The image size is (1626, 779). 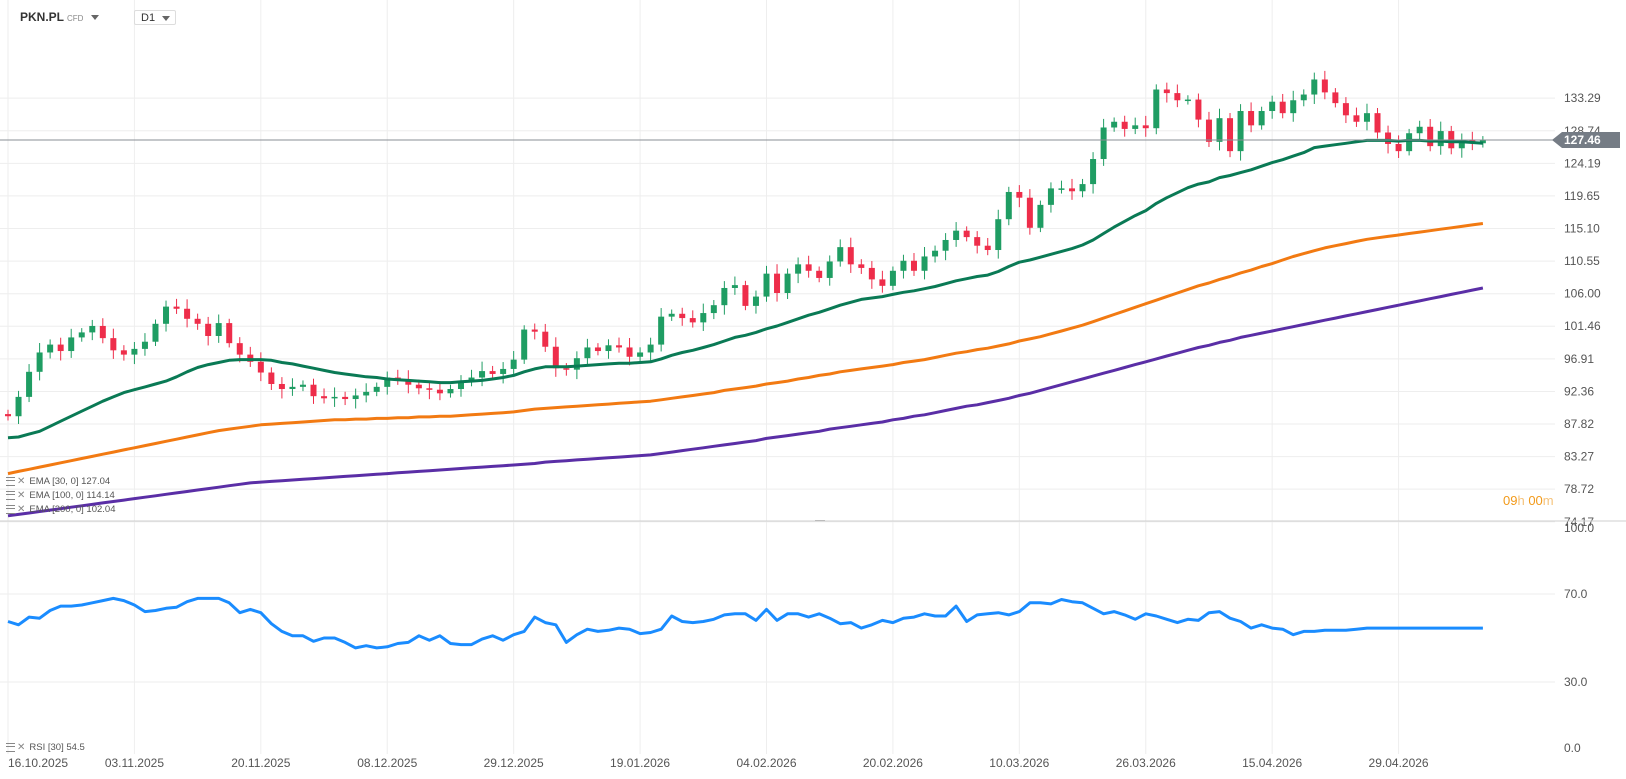 I want to click on symbol-selector: PKN.PL CFD, so click(x=60, y=17).